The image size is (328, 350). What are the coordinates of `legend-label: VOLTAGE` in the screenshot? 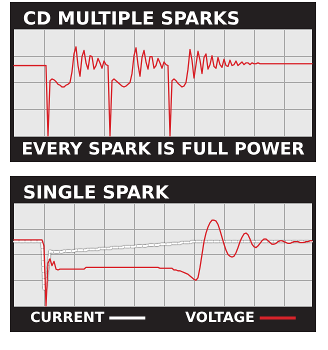 It's located at (220, 318).